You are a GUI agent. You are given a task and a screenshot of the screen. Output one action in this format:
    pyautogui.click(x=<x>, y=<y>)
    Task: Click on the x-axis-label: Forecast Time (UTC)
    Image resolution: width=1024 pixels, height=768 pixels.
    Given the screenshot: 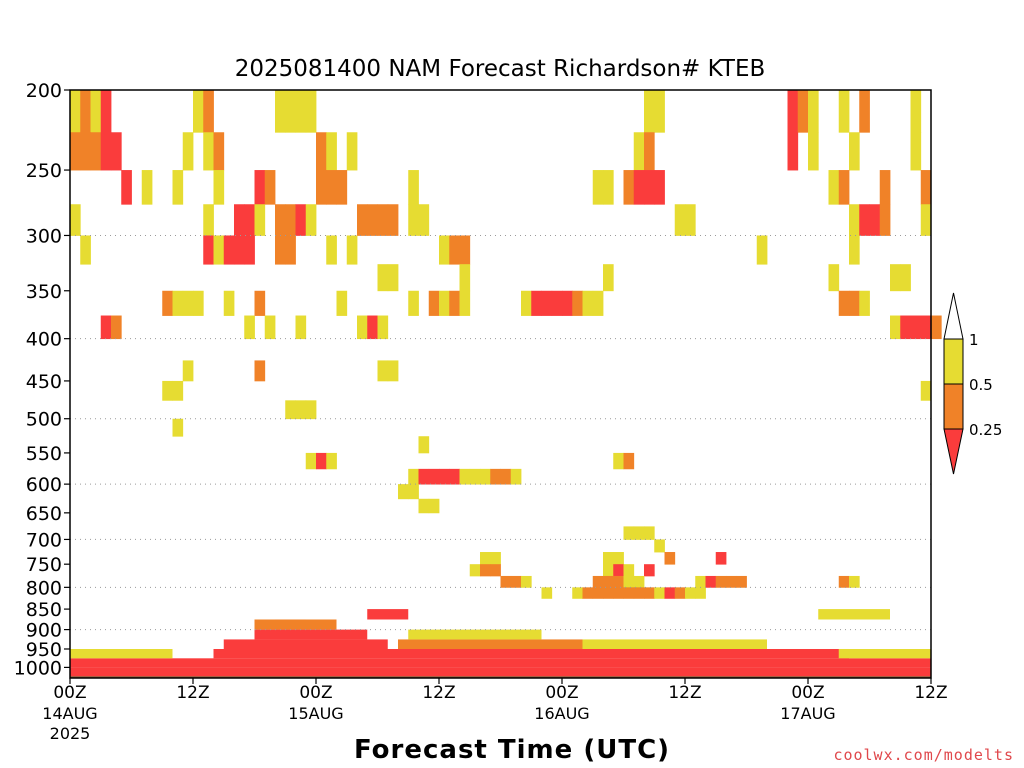 What is the action you would take?
    pyautogui.click(x=512, y=750)
    